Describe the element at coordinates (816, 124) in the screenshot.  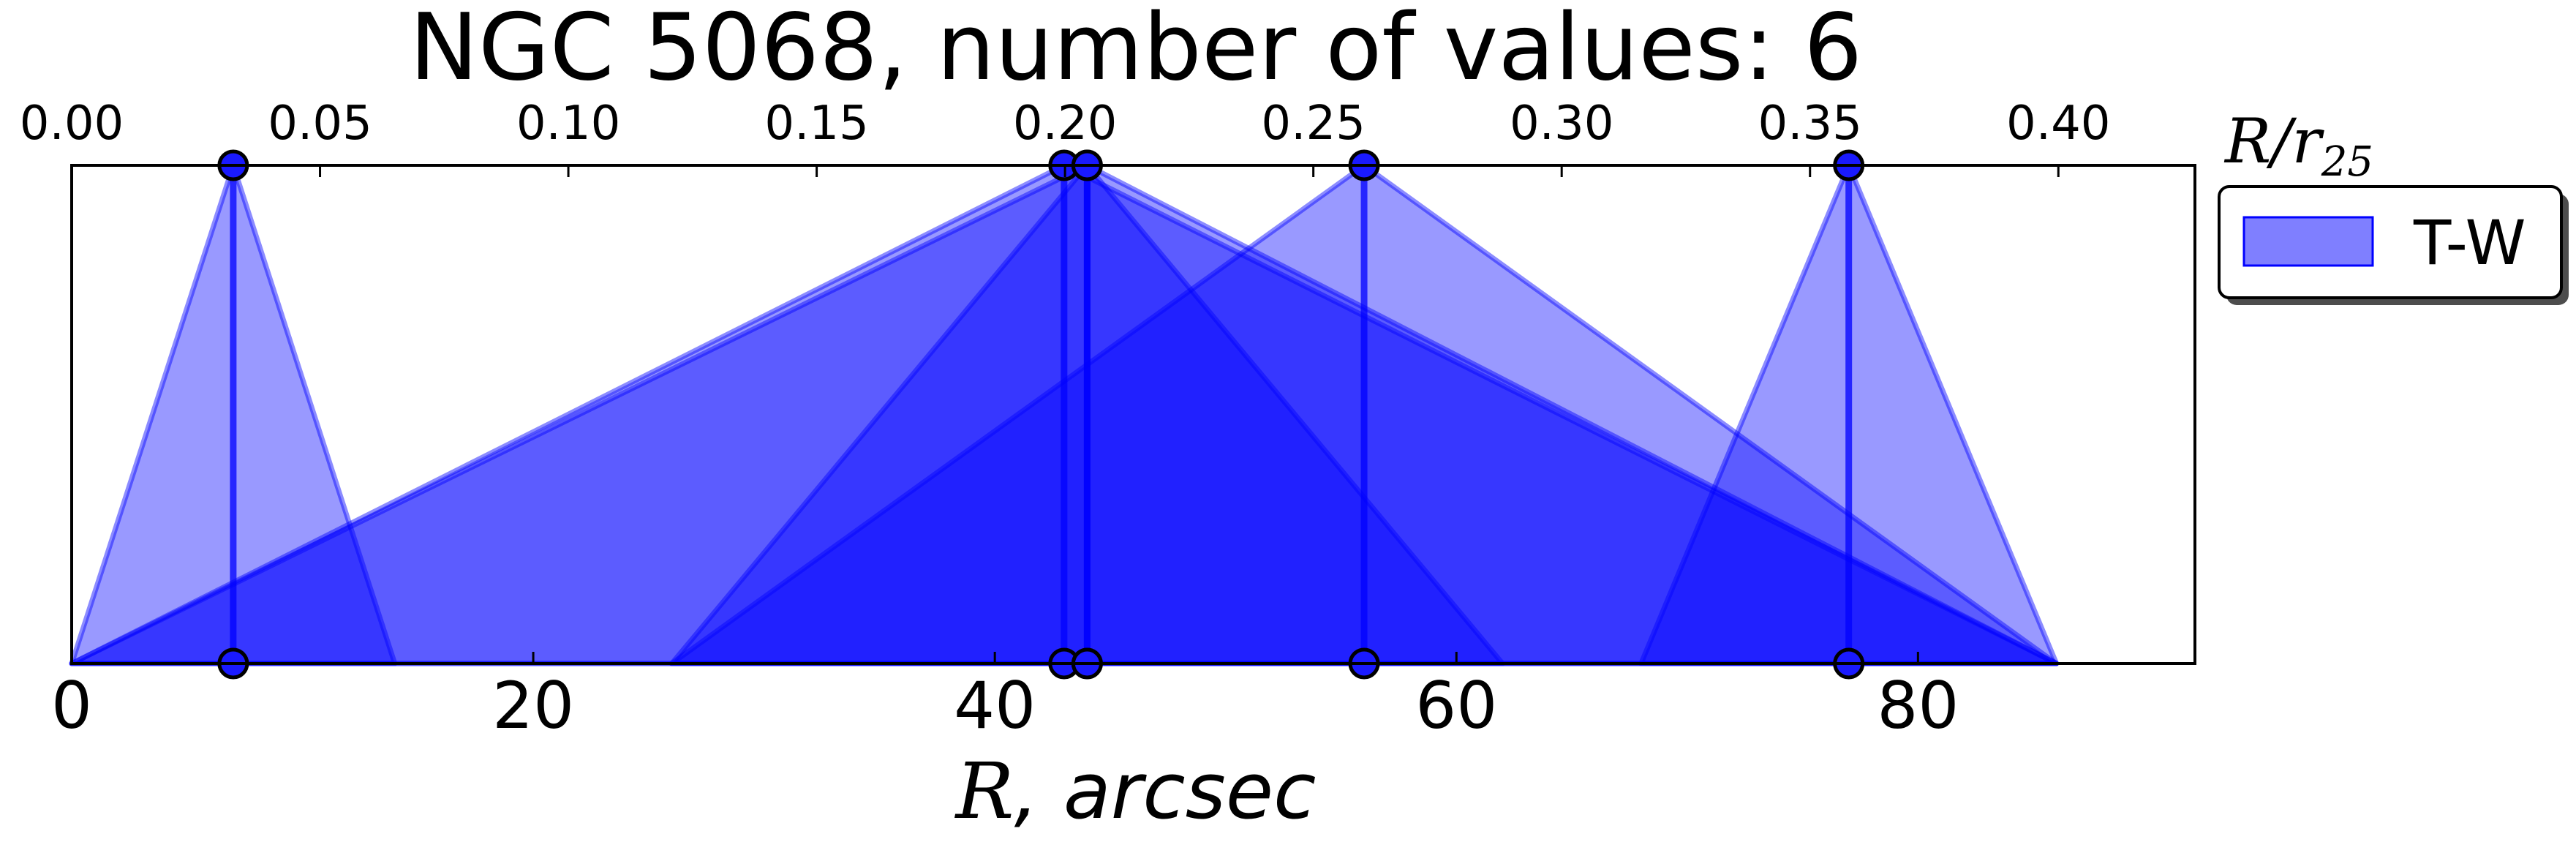
I see `top-tick-label-3: 0.15` at that location.